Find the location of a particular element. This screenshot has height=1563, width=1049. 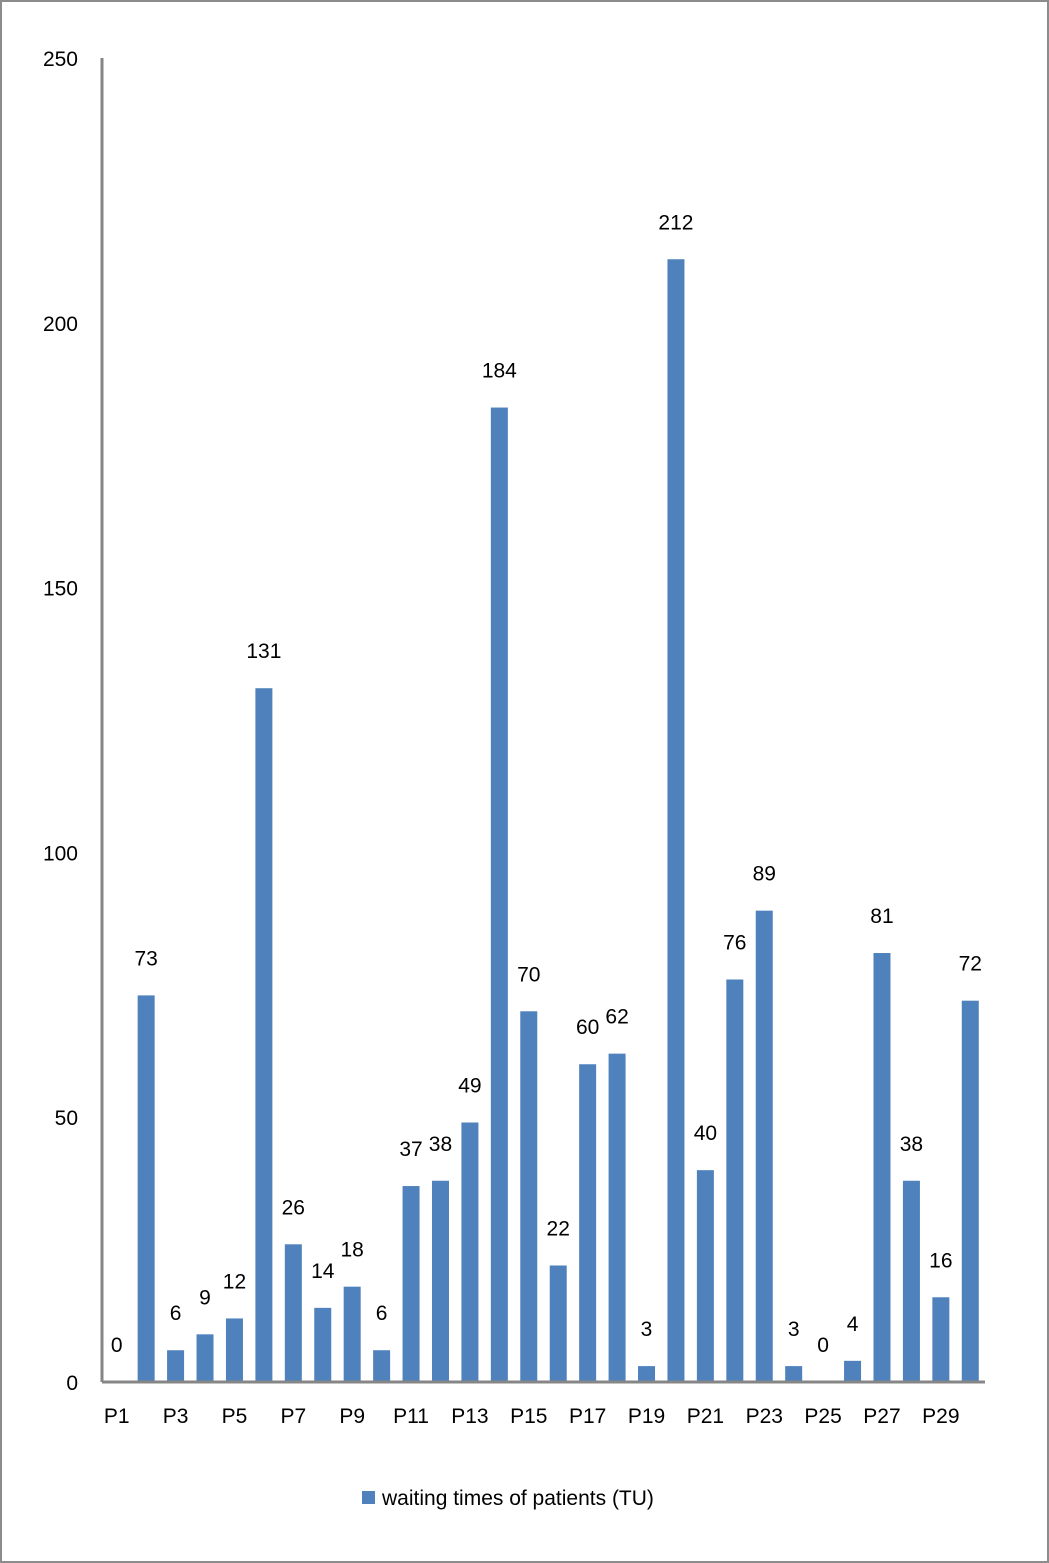

y-tick-label: 0 is located at coordinates (72, 1383).